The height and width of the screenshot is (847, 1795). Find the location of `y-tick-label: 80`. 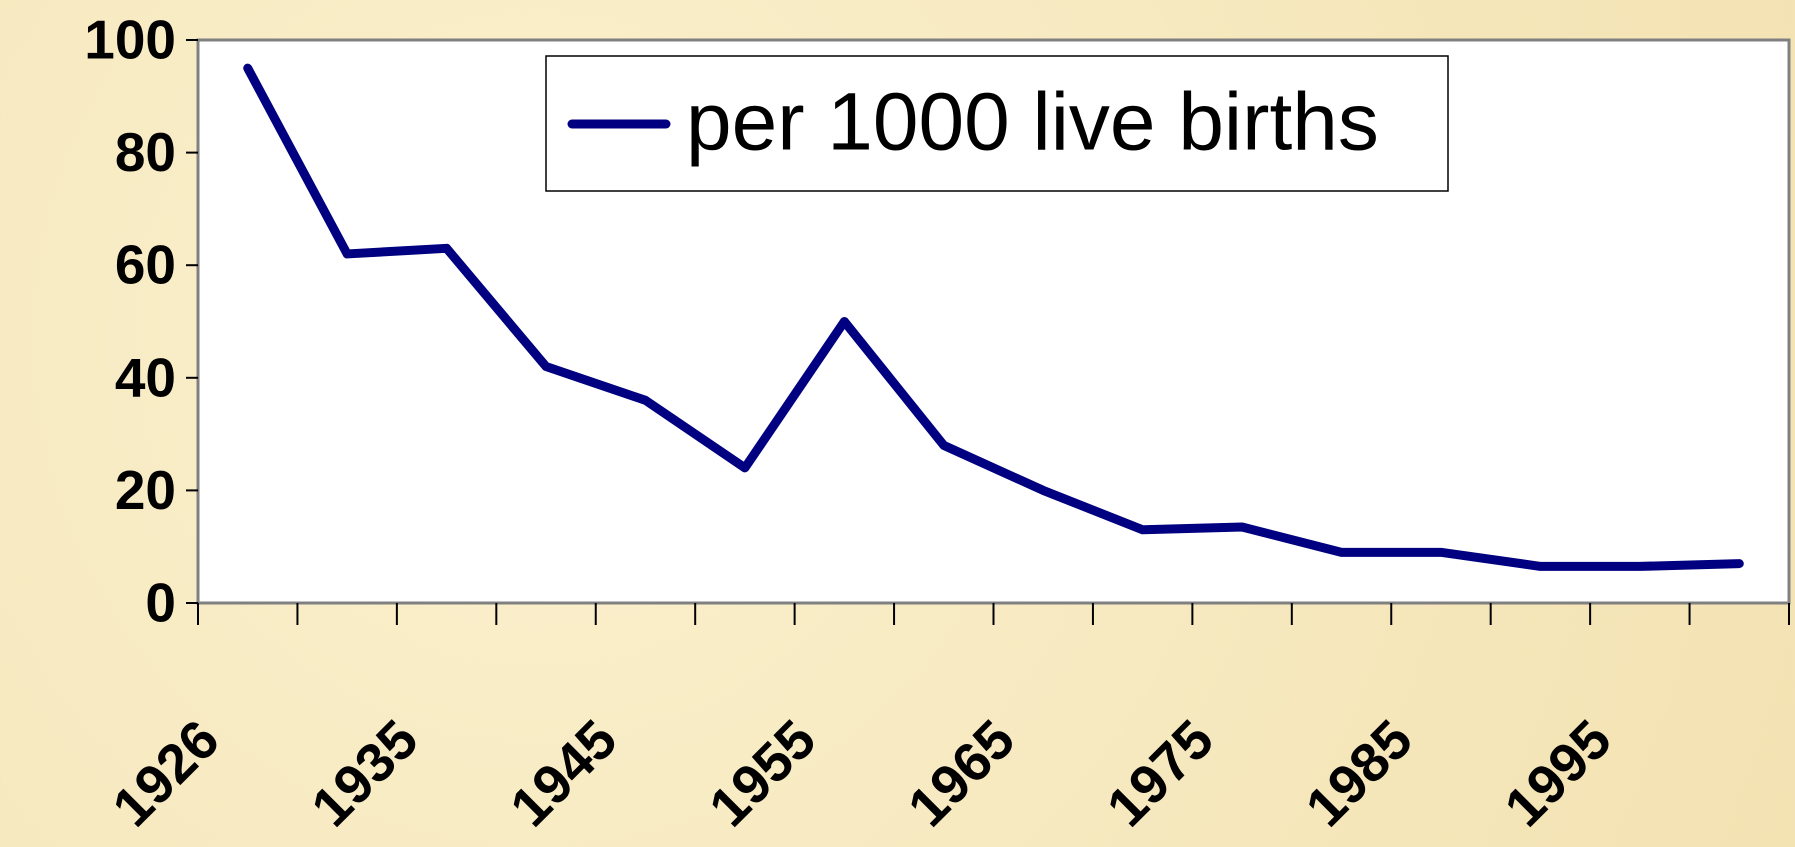

y-tick-label: 80 is located at coordinates (145, 152).